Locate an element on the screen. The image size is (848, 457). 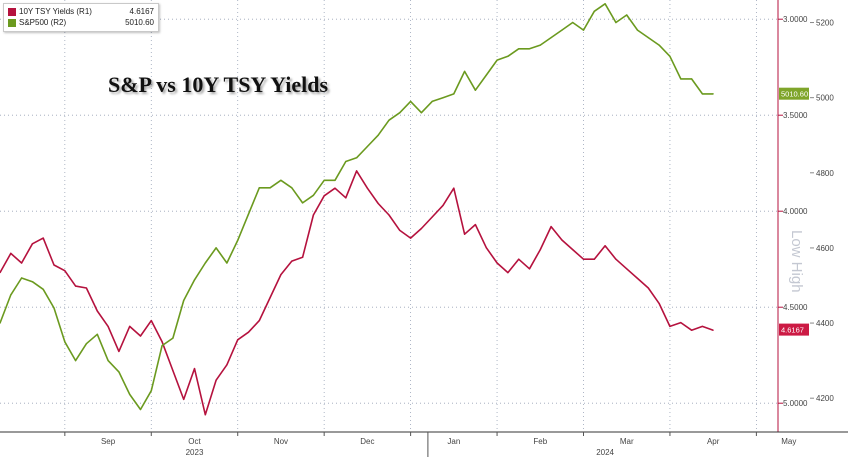
x-tick-label: May is located at coordinates (788, 441).